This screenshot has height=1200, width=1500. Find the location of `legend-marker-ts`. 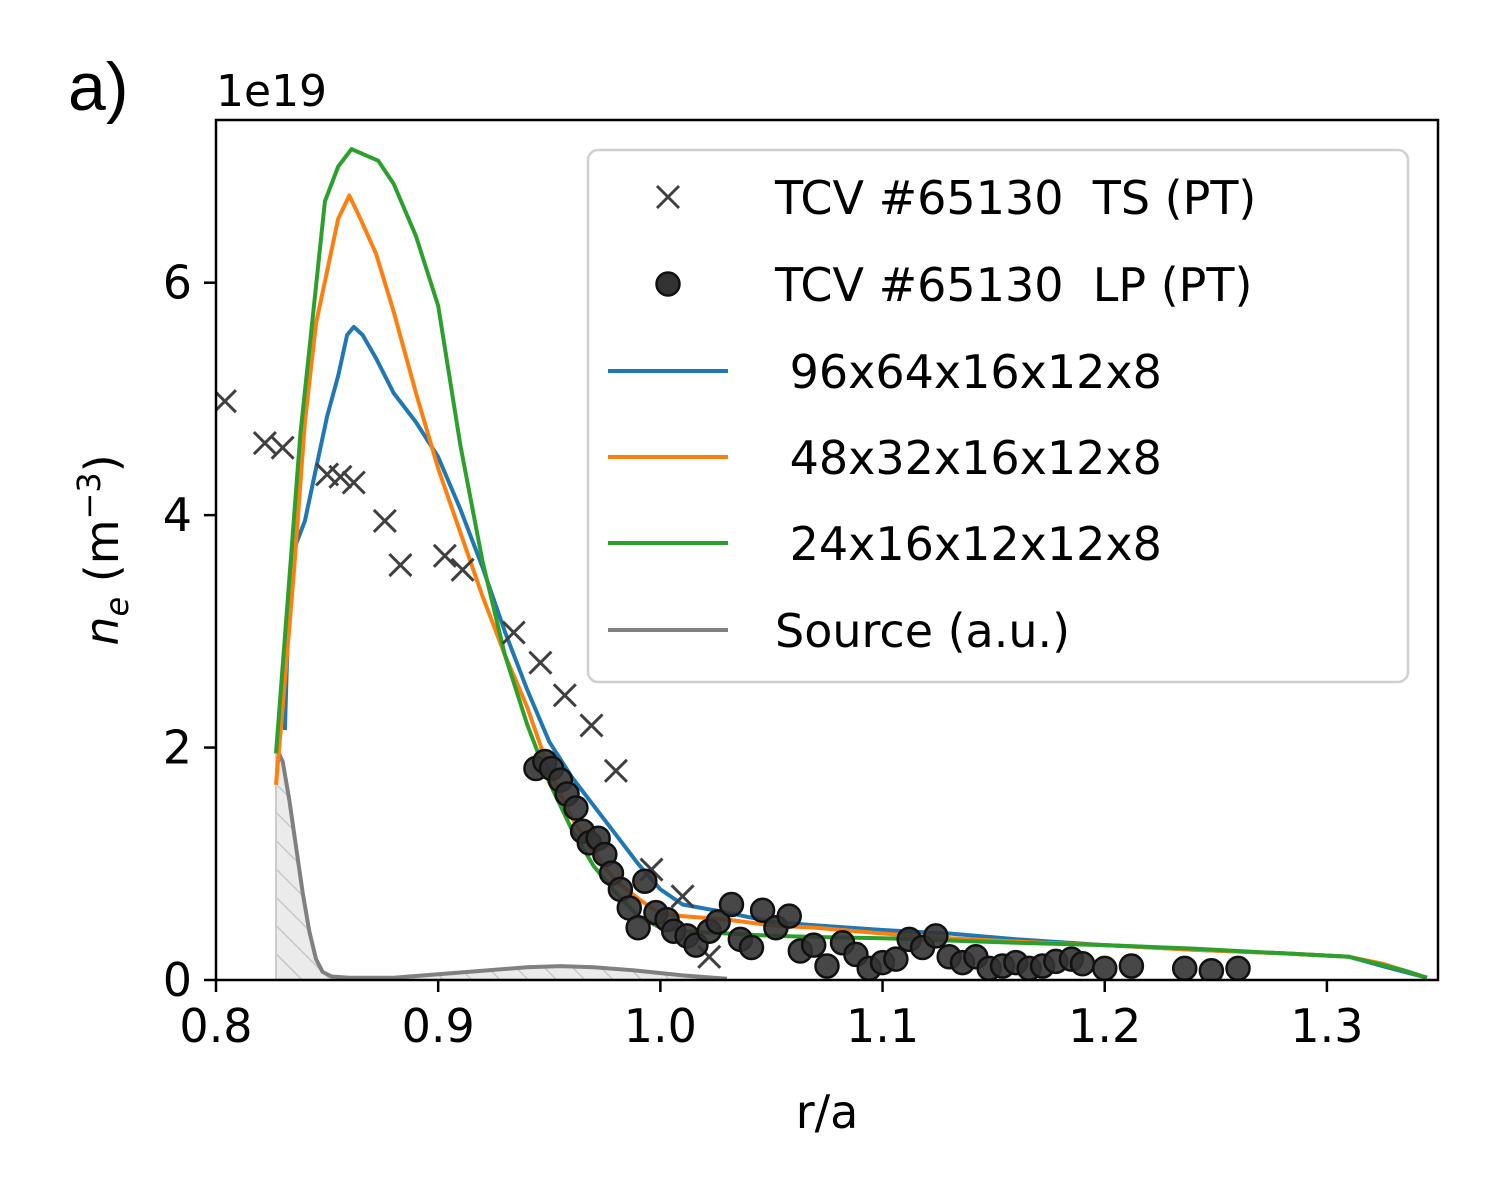

legend-marker-ts is located at coordinates (668, 197).